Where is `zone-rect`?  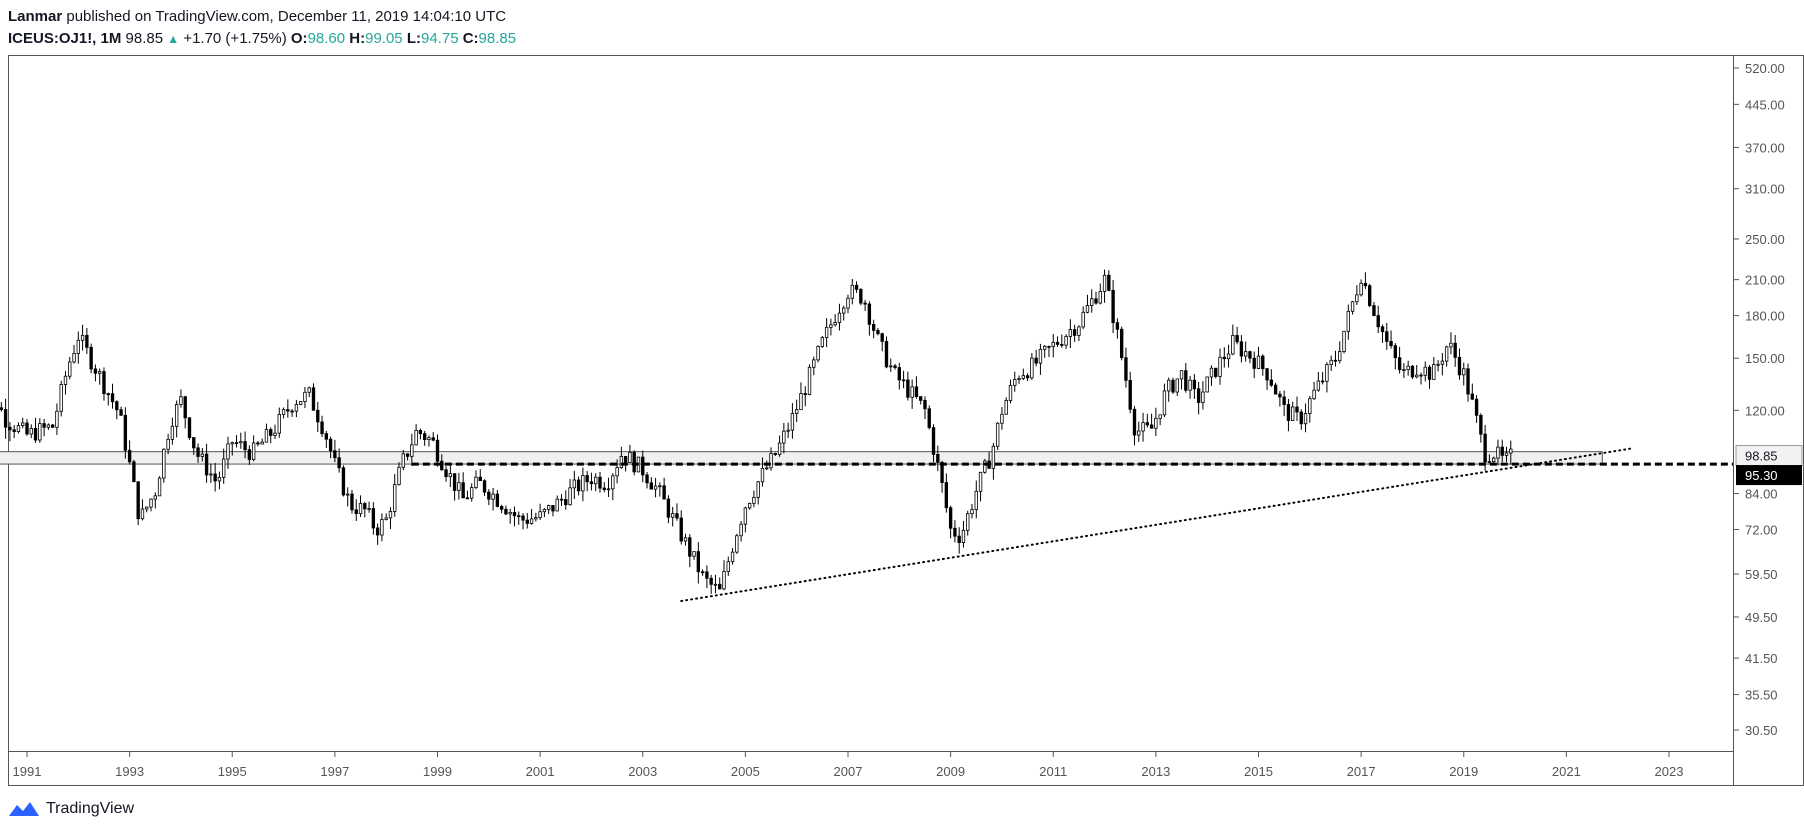 zone-rect is located at coordinates (801, 458).